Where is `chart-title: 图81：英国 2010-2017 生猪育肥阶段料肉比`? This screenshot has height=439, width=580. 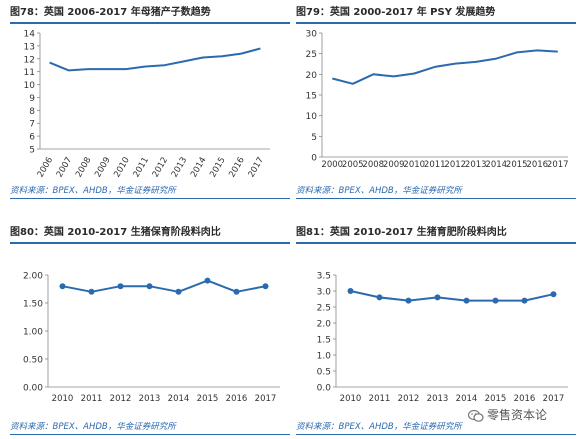
chart-title: 图81：英国 2010-2017 生猪育肥阶段料肉比 is located at coordinates (436, 233).